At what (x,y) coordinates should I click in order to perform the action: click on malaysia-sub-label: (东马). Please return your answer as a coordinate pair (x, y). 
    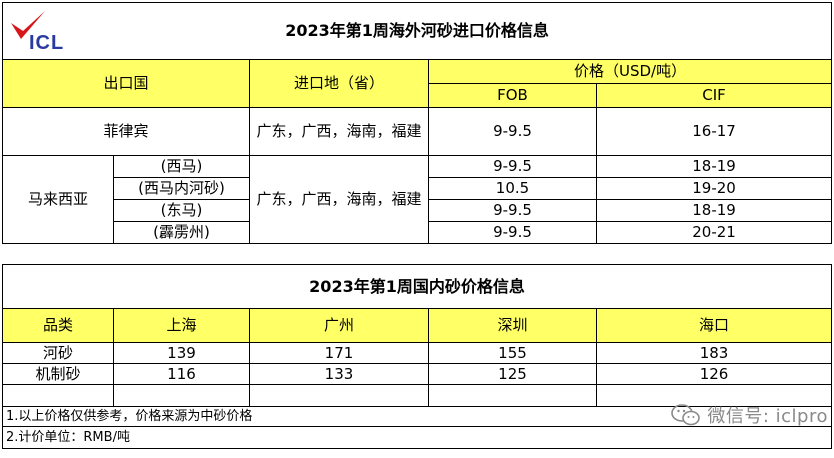
    Looking at the image, I should click on (181, 210).